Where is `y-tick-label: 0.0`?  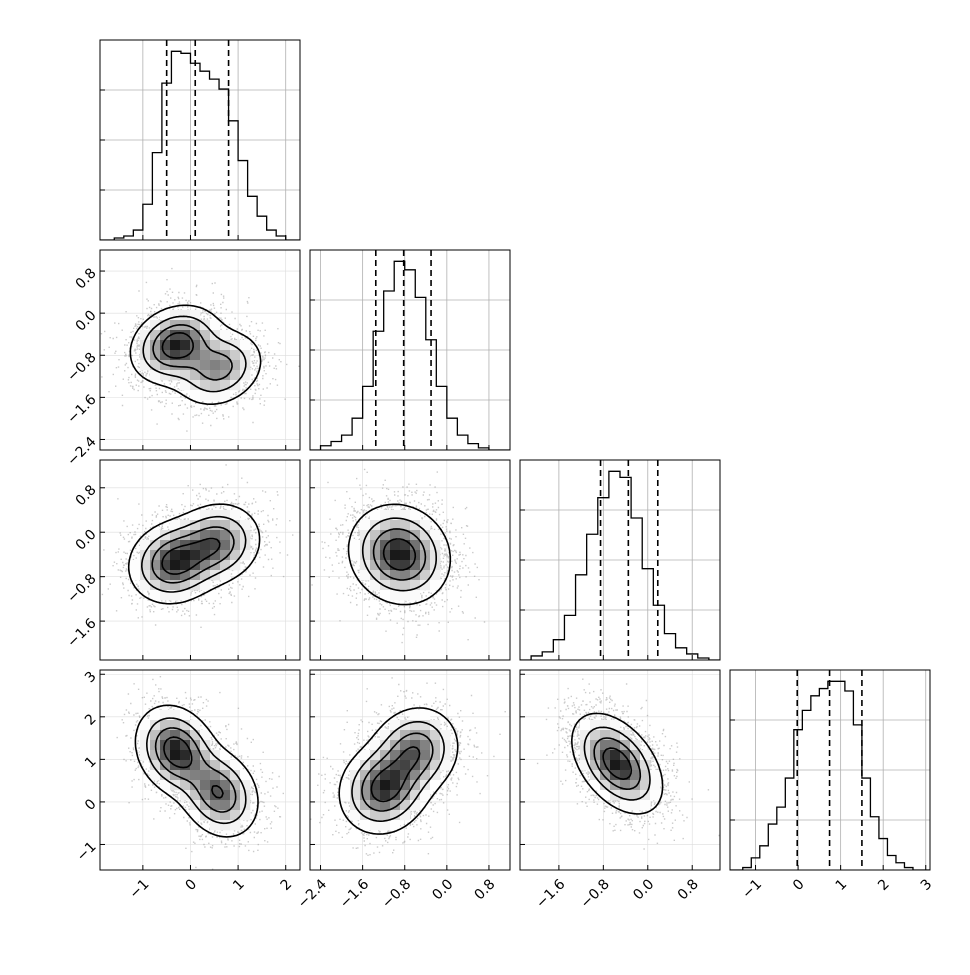 y-tick-label: 0.0 is located at coordinates (86, 540).